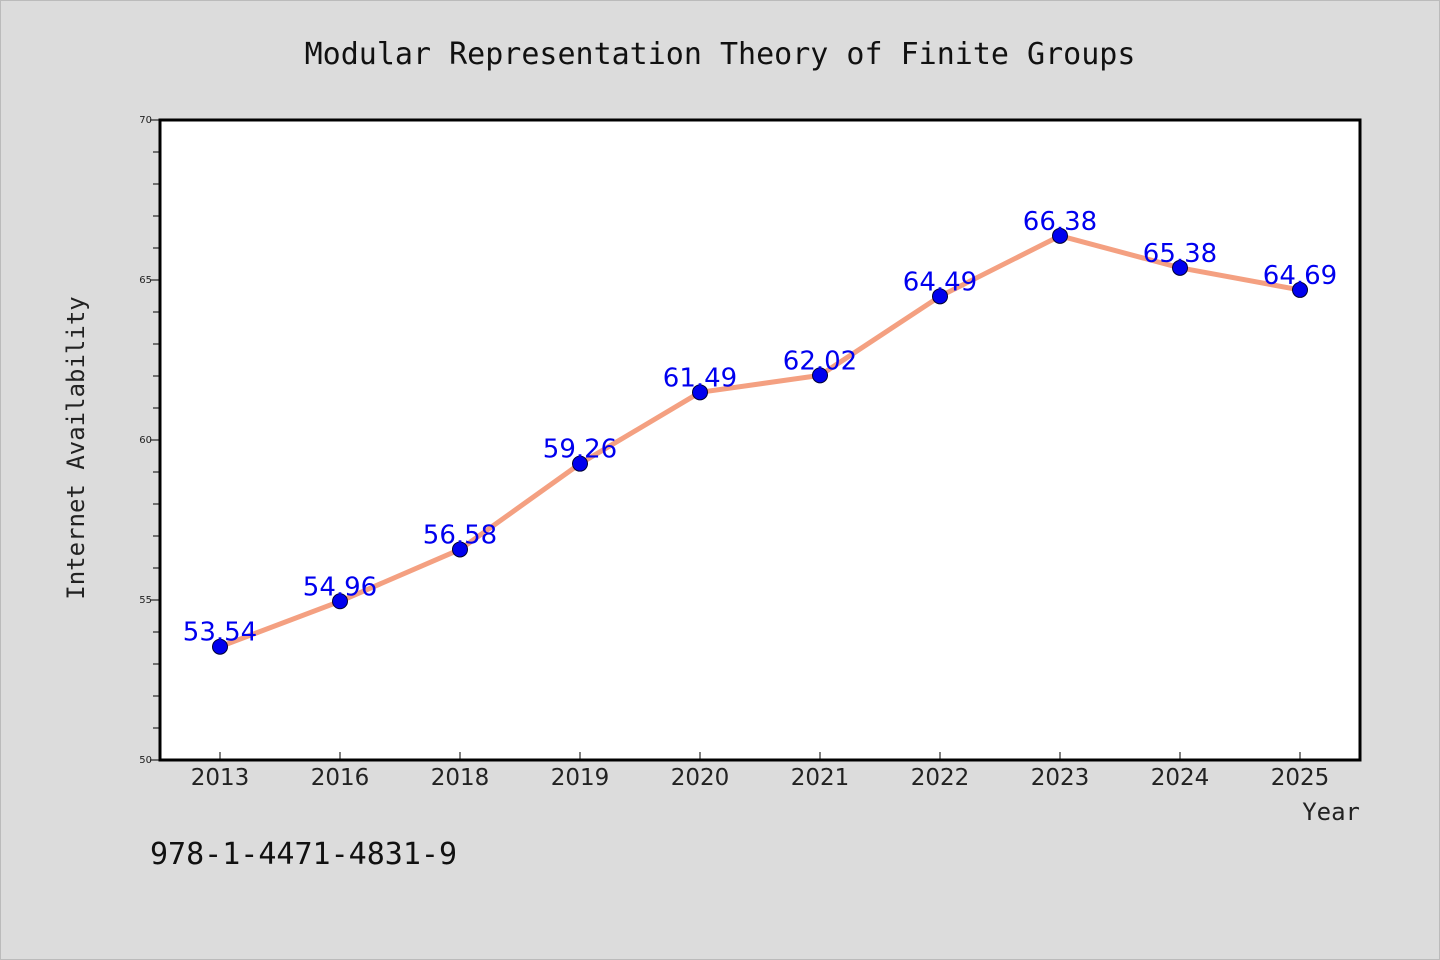  Describe the element at coordinates (145, 600) in the screenshot. I see `y-tick-label: 55` at that location.